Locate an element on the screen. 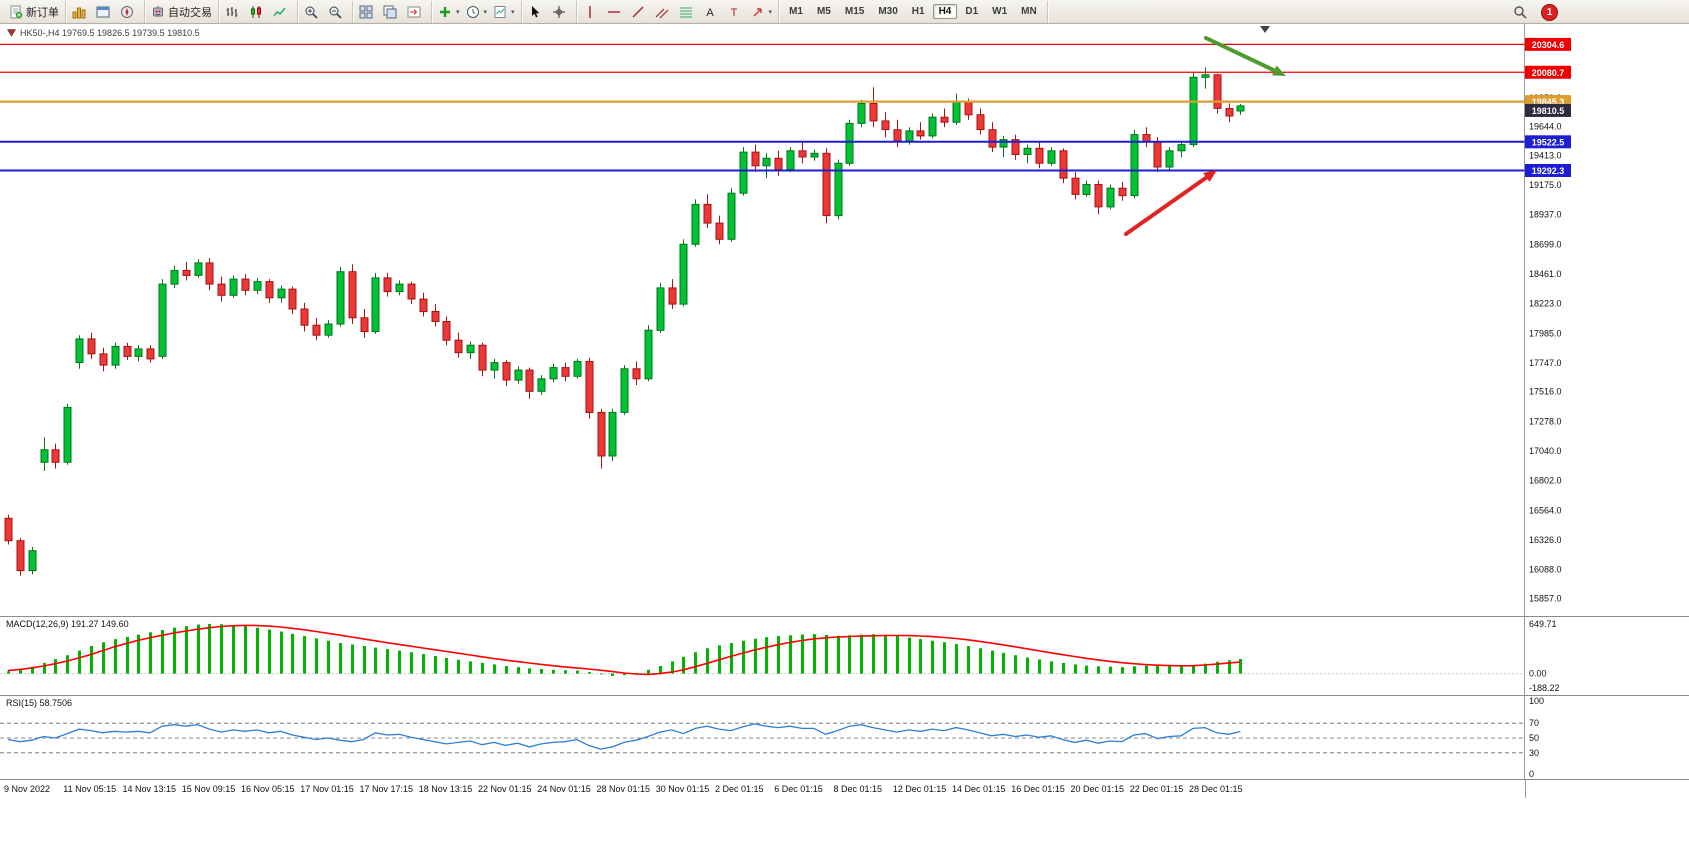 This screenshot has width=1689, height=862. text-button: A is located at coordinates (712, 12).